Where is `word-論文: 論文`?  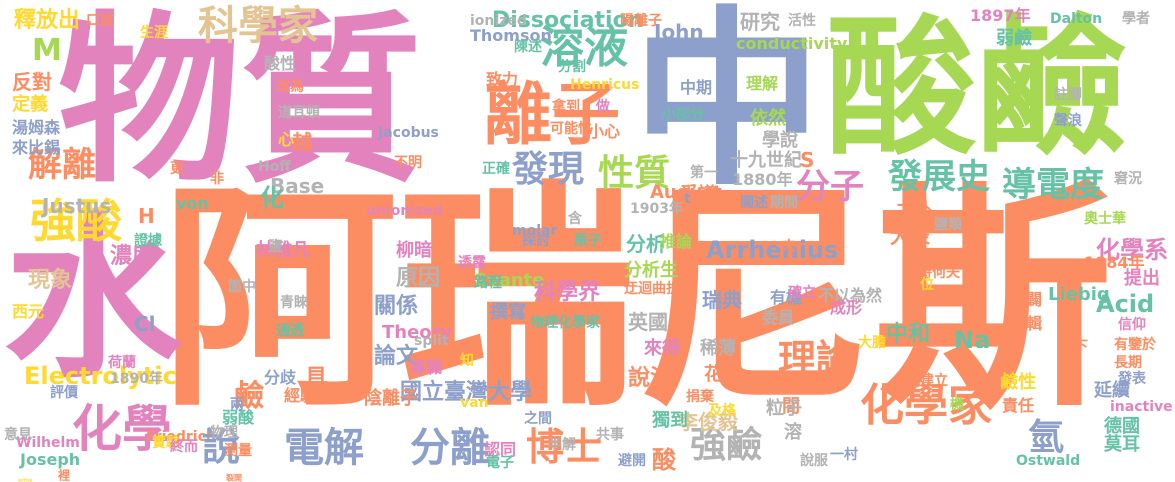
word-論文: 論文 is located at coordinates (396, 356).